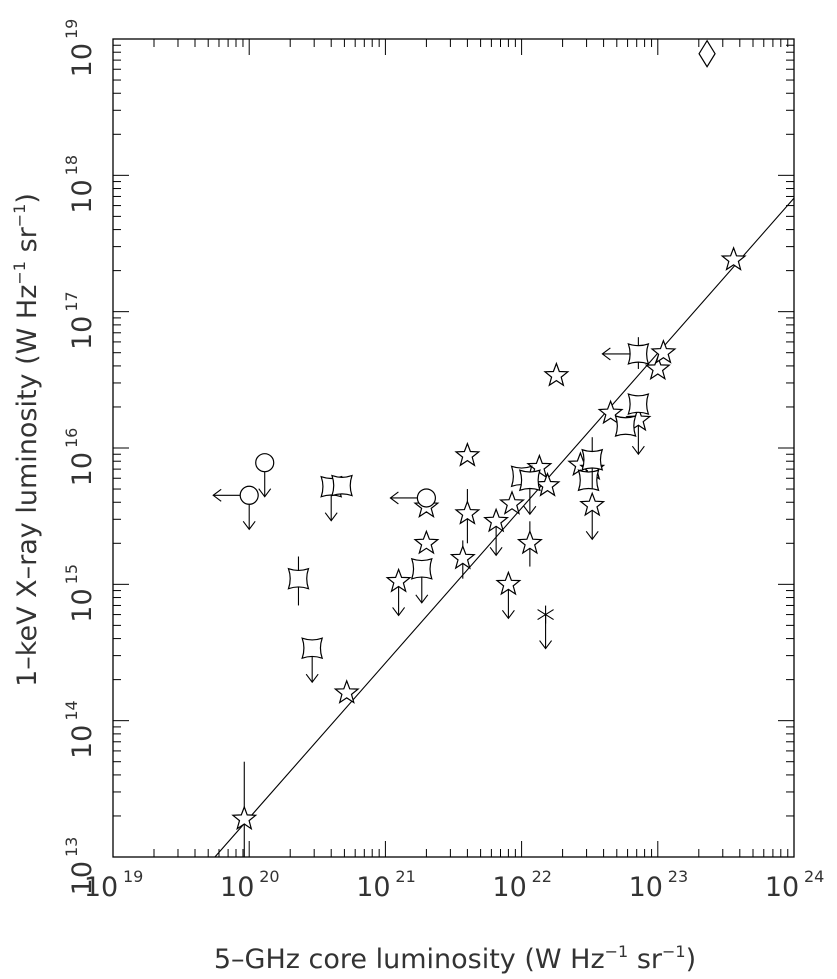  Describe the element at coordinates (545, 615) in the screenshot. I see `asterisk-stroke` at that location.